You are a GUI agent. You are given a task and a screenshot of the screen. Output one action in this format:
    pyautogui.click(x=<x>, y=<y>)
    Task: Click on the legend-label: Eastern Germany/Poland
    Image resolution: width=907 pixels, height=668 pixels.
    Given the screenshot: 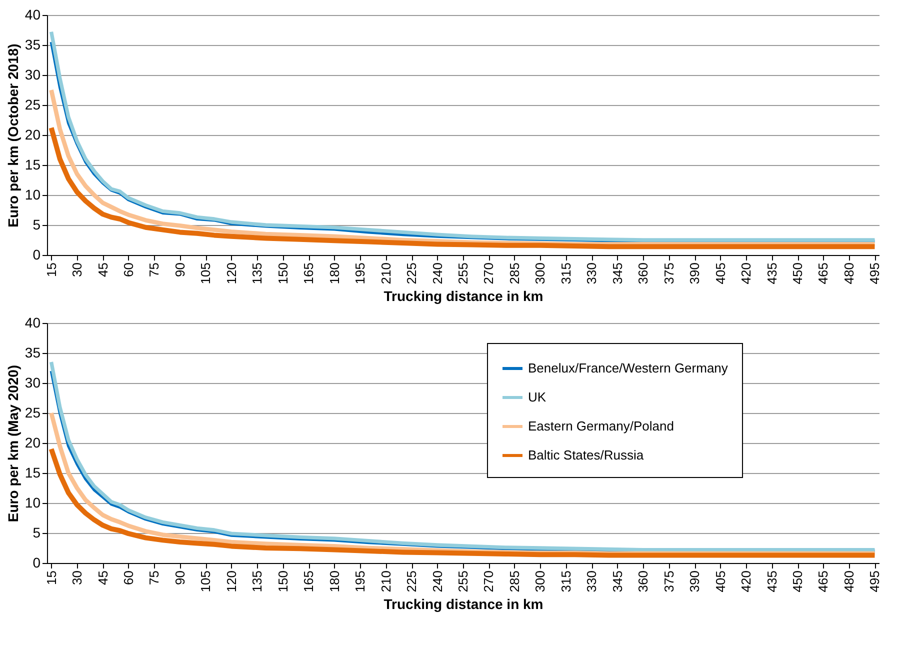 What is the action you would take?
    pyautogui.click(x=601, y=426)
    